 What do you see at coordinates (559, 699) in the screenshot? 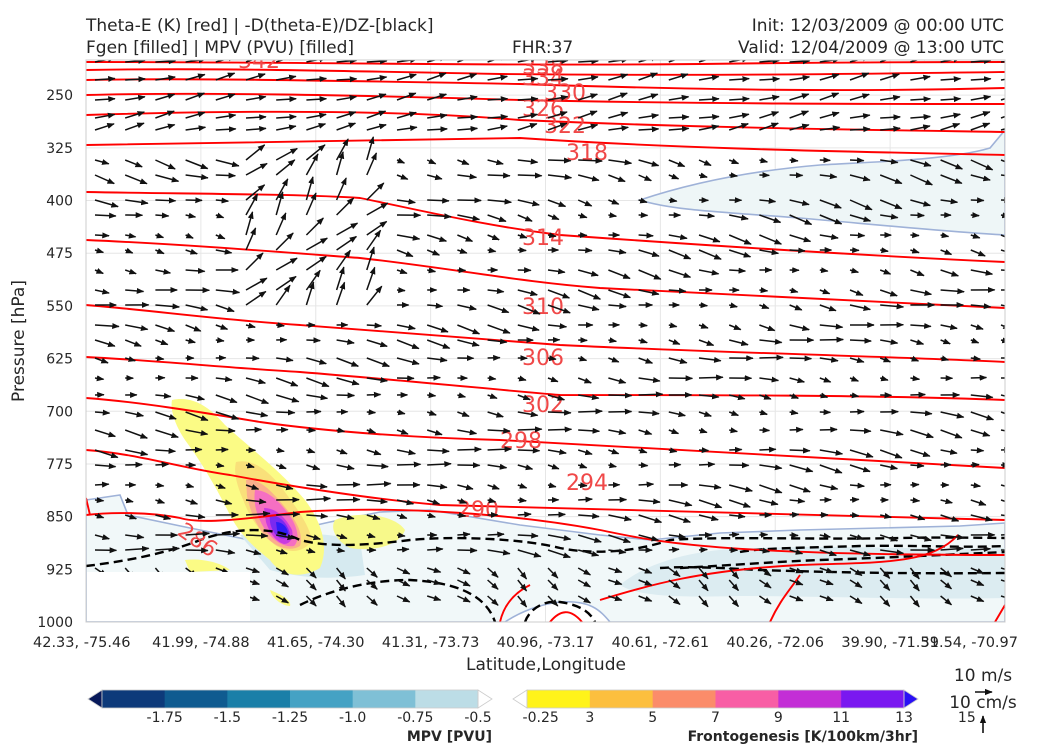
I see `colorbar-segment` at bounding box center [559, 699].